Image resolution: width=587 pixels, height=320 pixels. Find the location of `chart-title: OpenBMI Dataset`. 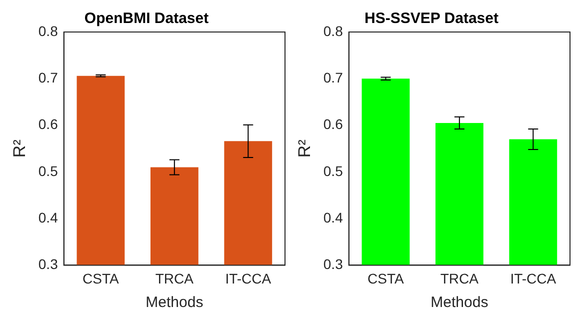

chart-title: OpenBMI Dataset is located at coordinates (146, 19).